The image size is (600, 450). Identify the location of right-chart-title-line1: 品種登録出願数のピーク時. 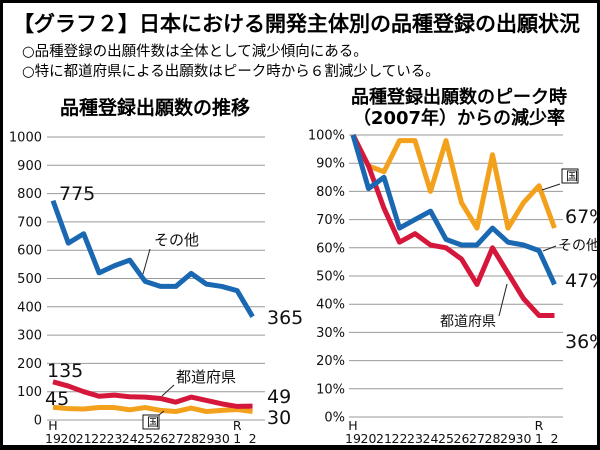
(459, 97).